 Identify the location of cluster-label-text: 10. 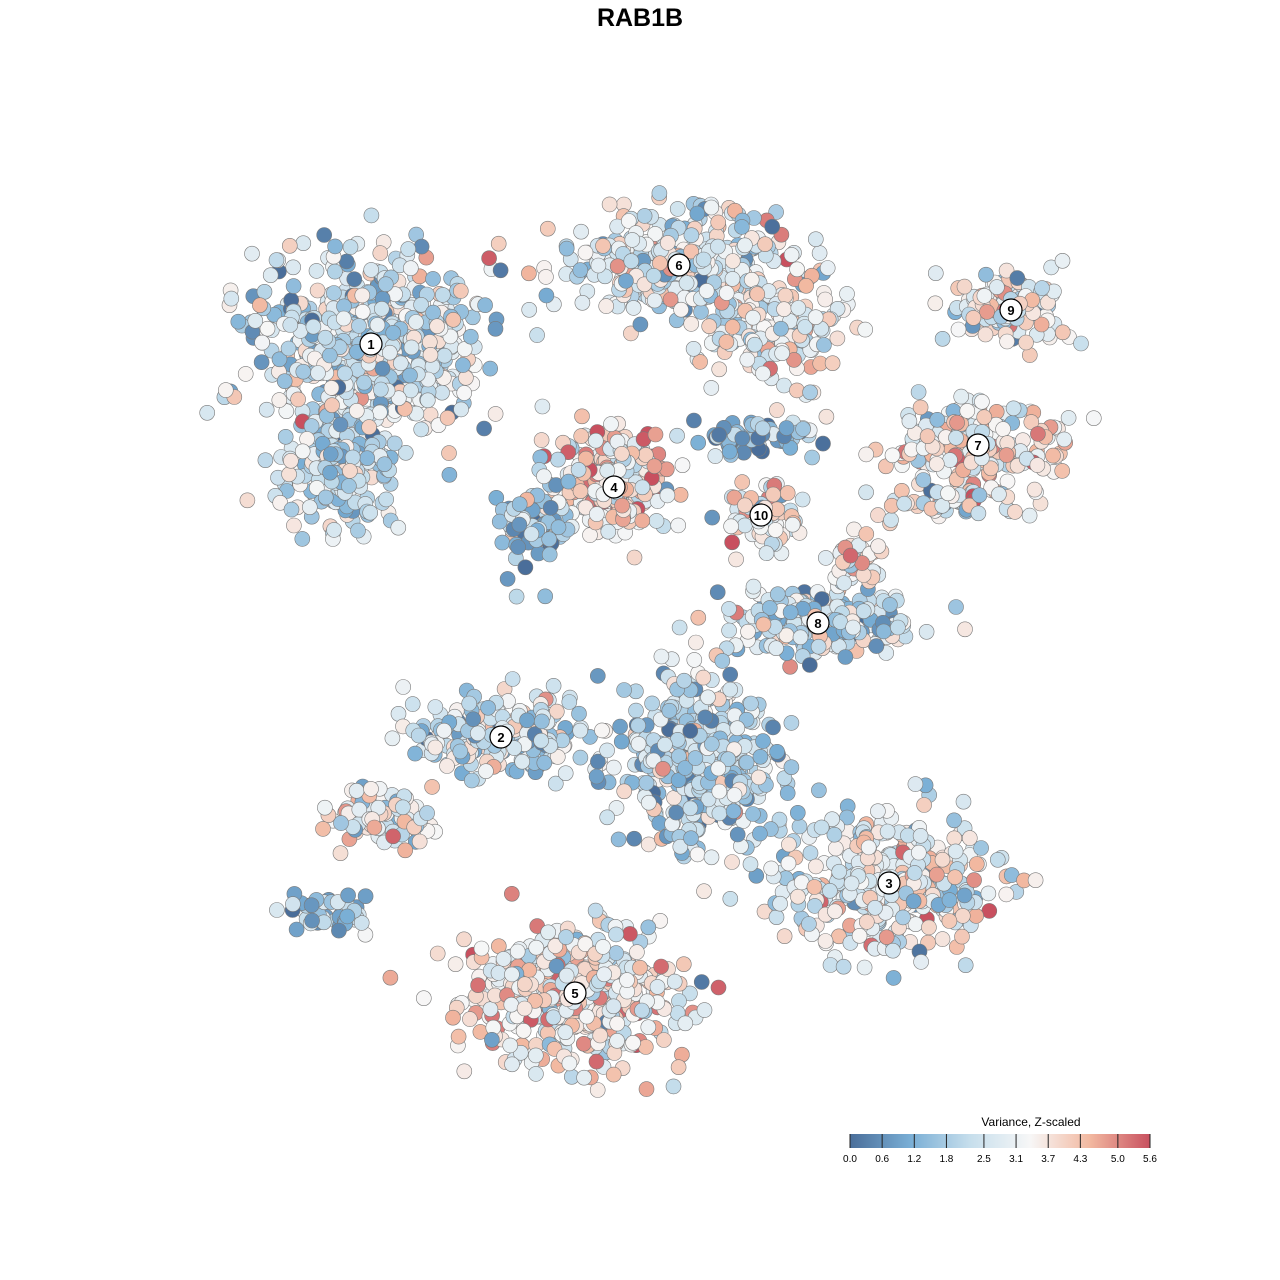
(761, 515).